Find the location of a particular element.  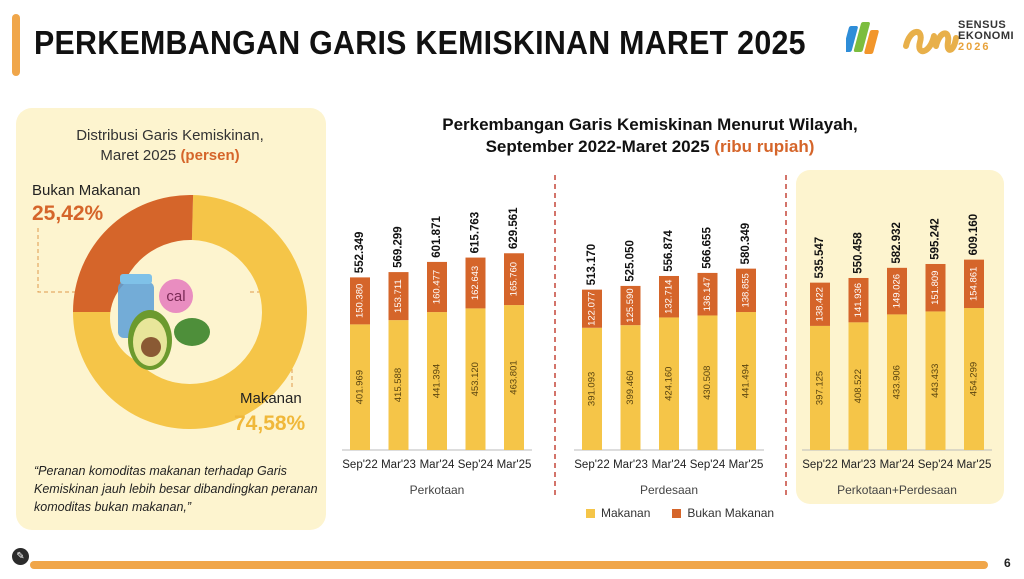

logo-text: SENSUS EKONOMI 2026 is located at coordinates (986, 36).